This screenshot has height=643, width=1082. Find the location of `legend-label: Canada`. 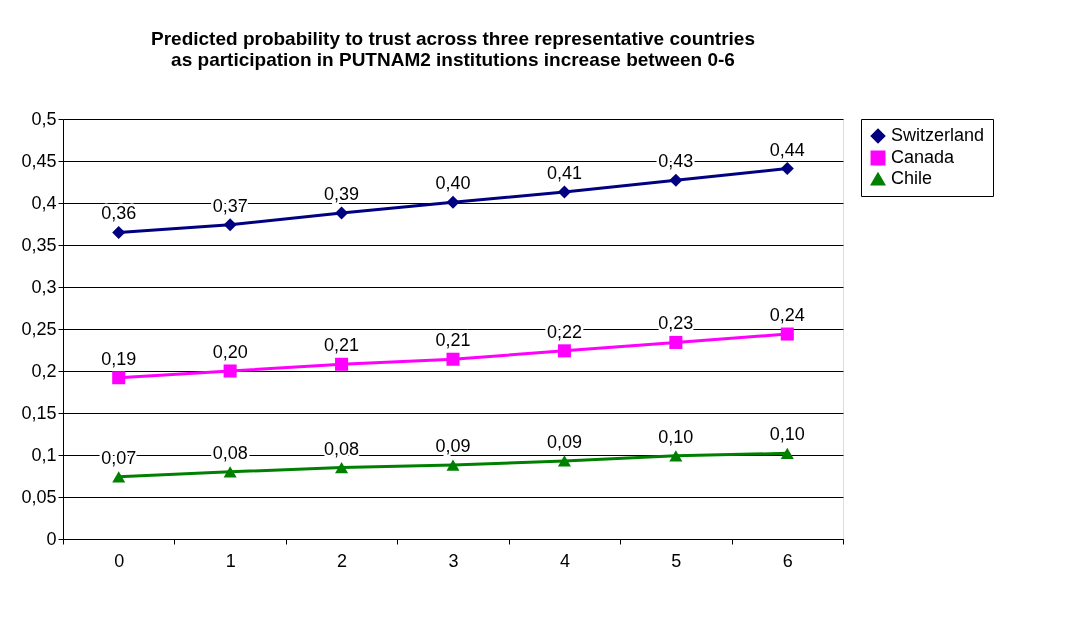

legend-label: Canada is located at coordinates (923, 157).